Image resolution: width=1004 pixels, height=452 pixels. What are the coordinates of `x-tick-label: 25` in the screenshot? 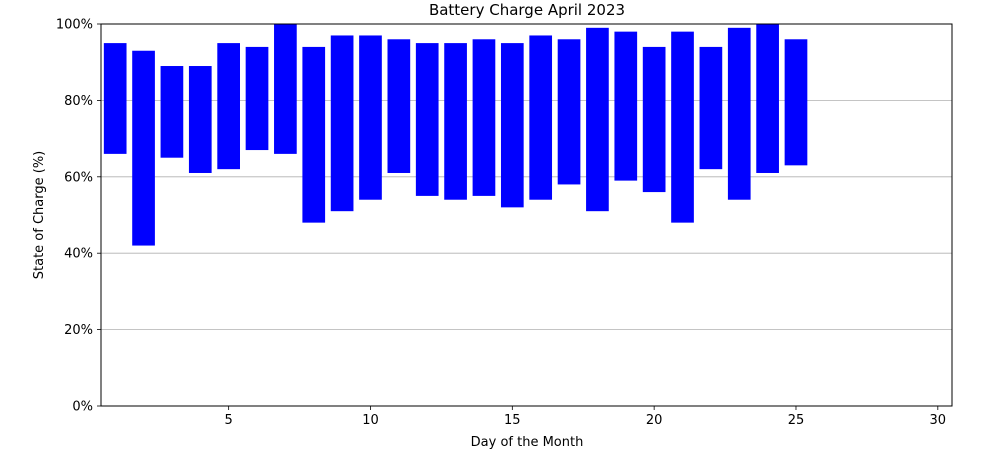 It's located at (796, 420).